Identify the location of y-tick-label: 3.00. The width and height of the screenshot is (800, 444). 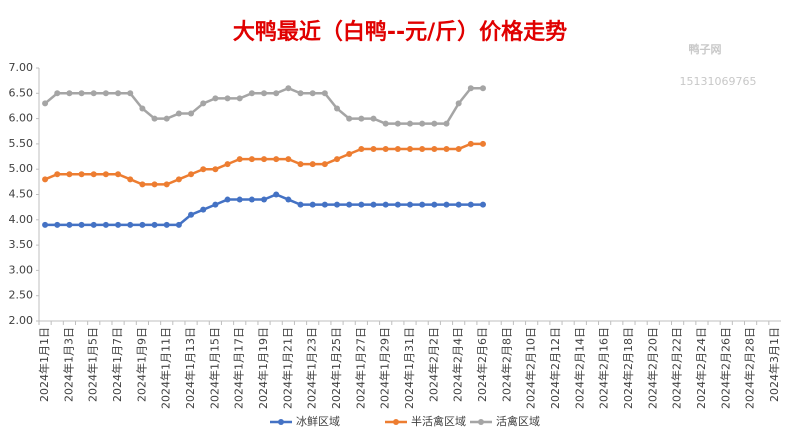
(21, 269).